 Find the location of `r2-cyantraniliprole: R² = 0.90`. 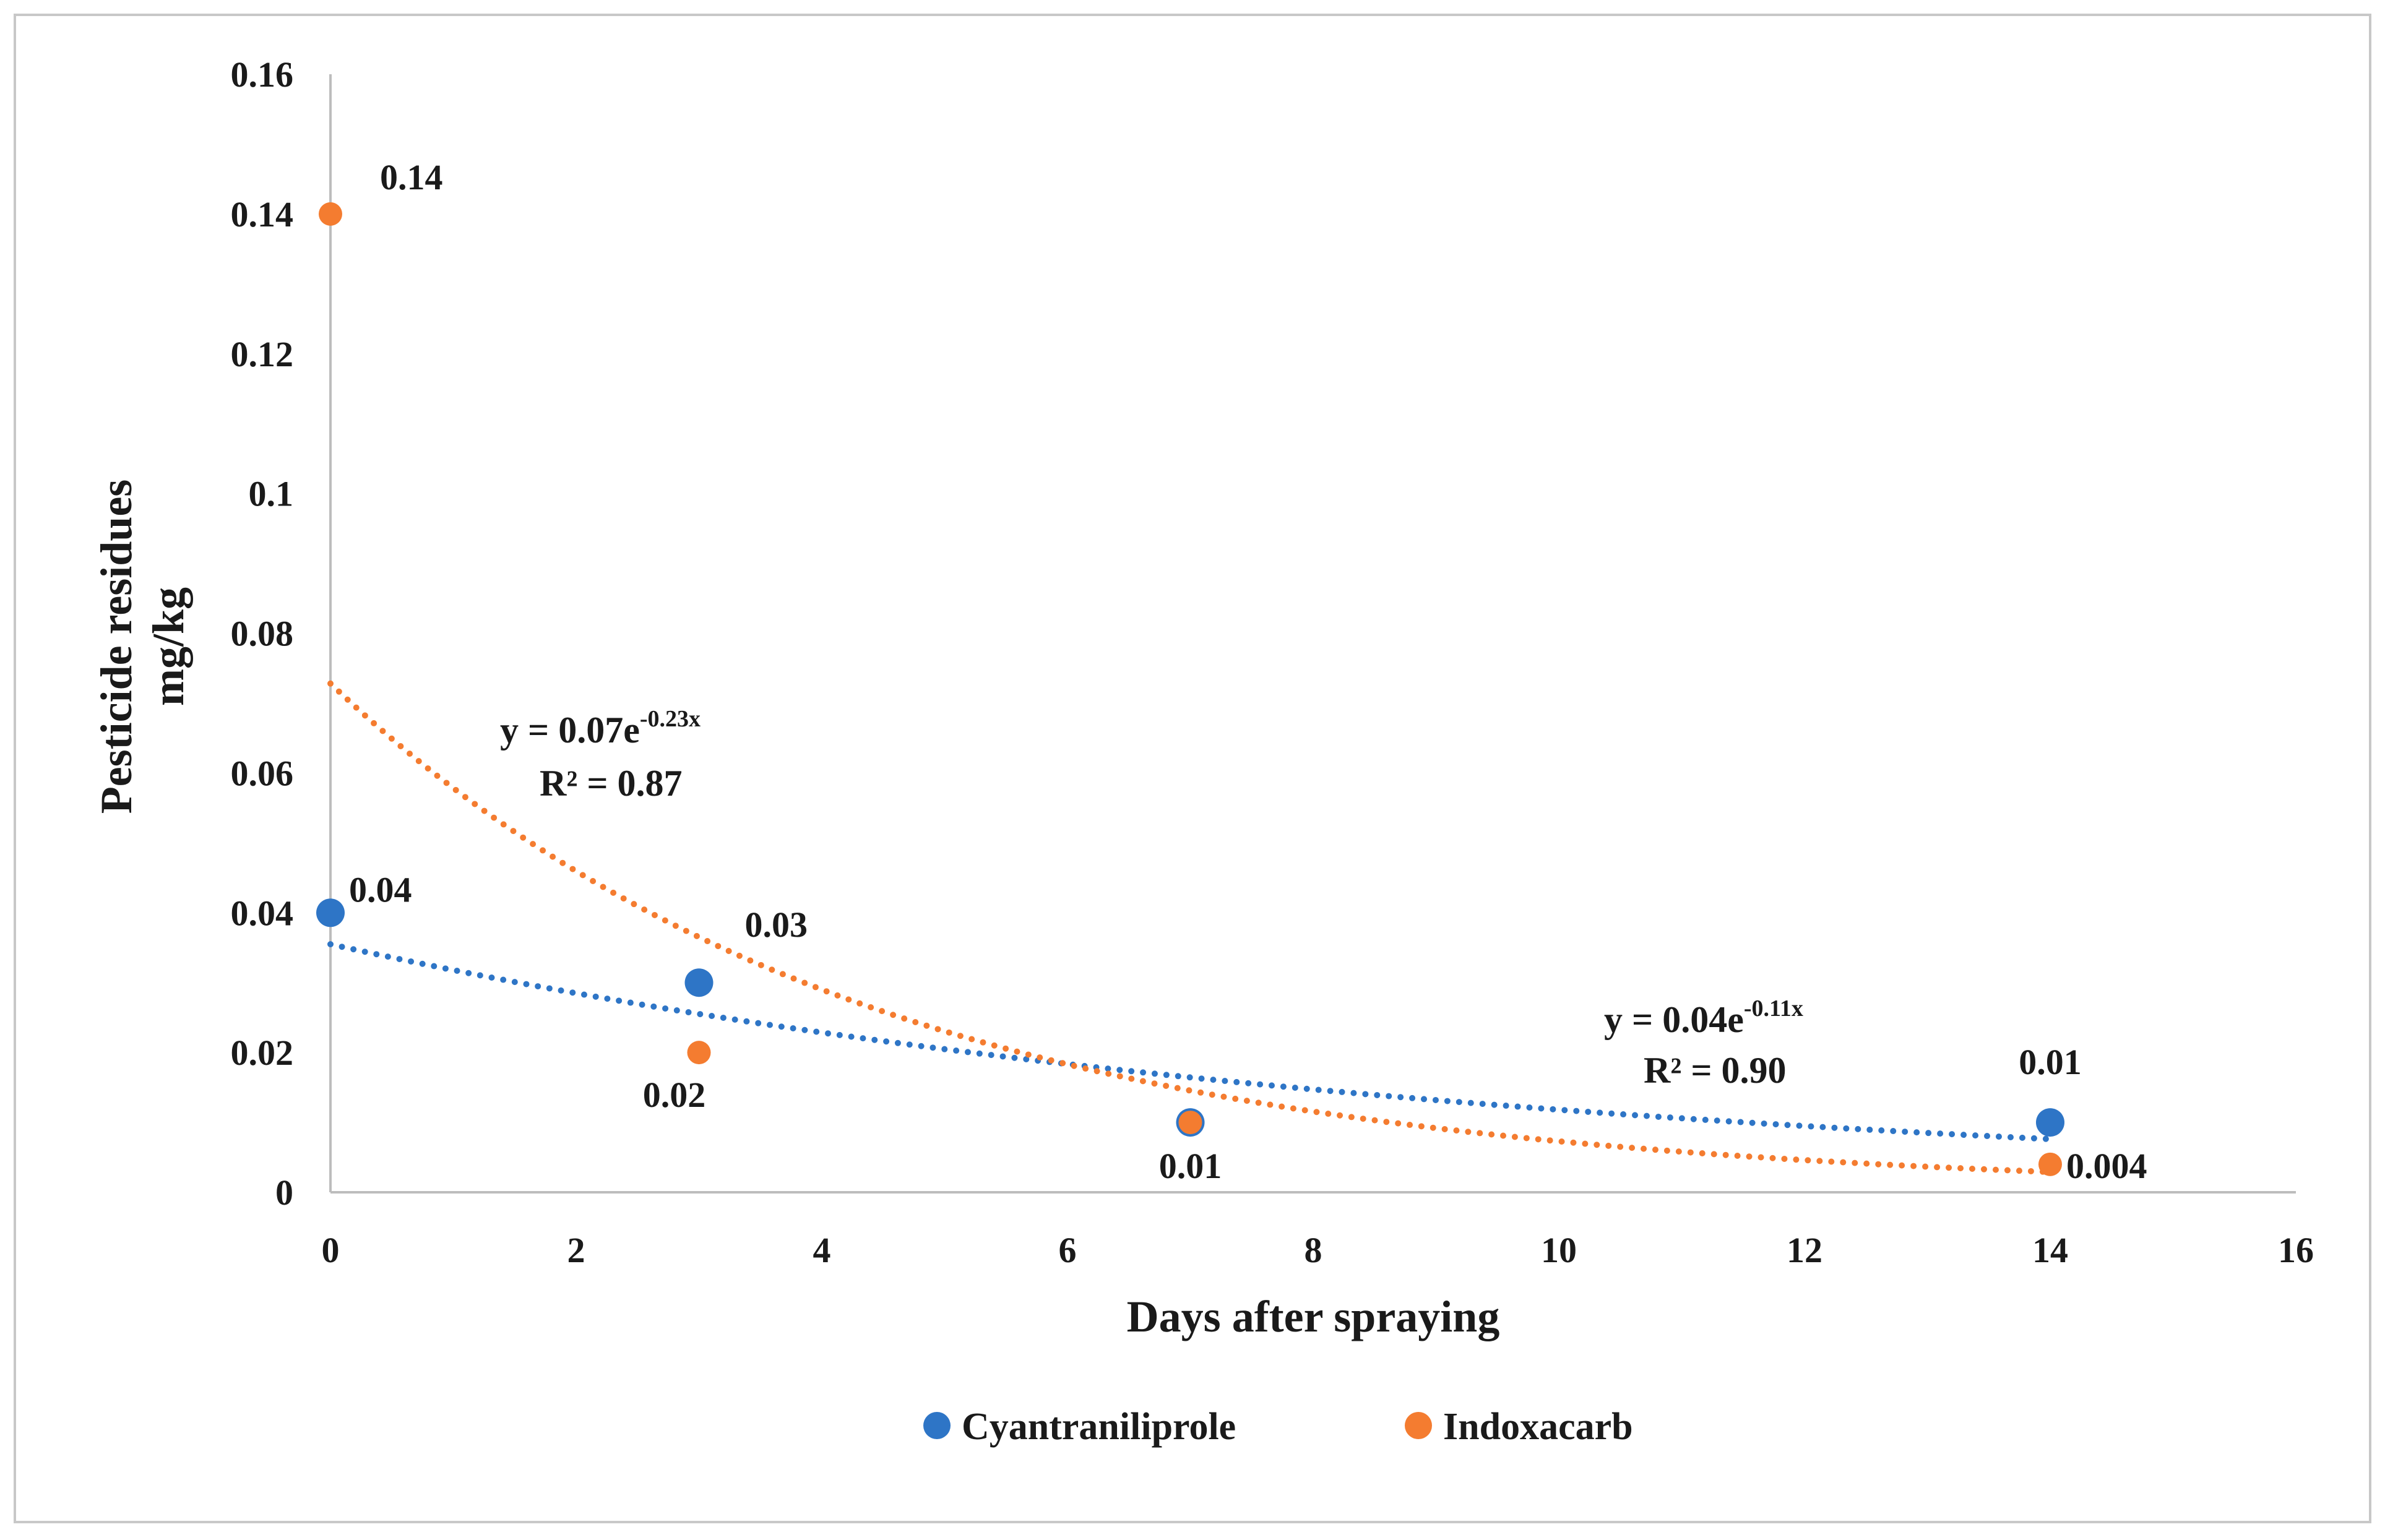

r2-cyantraniliprole: R² = 0.90 is located at coordinates (1715, 1071).